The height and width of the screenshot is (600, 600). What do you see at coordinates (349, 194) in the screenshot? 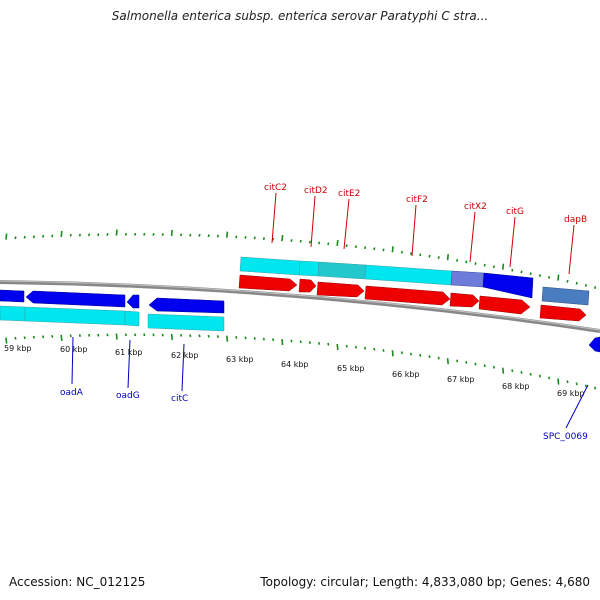
I see `gene-label-citE2: citE2` at bounding box center [349, 194].